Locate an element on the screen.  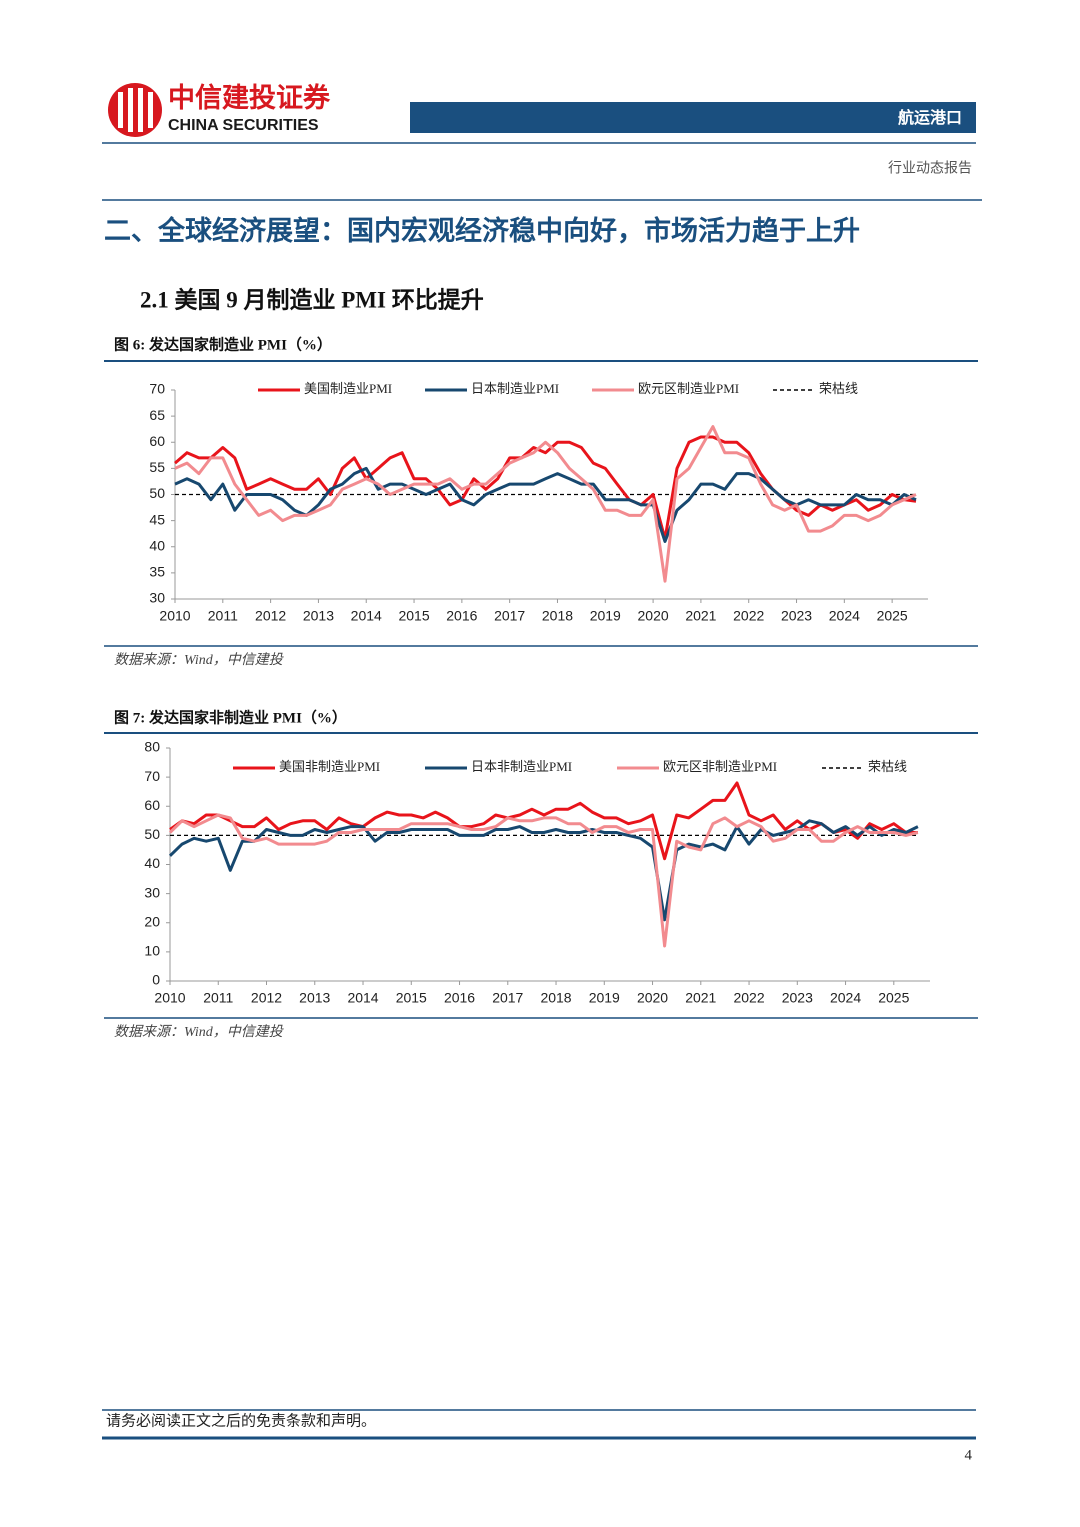
section-title: 二、全球经济展望：国内宏观经济稳中向好，市场活力趋于上升 is located at coordinates (482, 230).